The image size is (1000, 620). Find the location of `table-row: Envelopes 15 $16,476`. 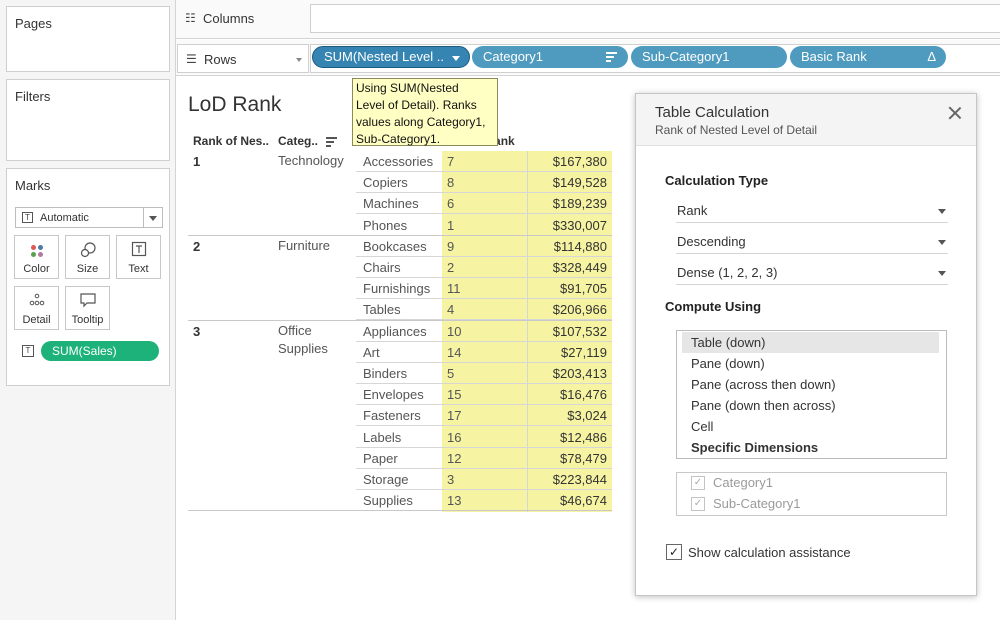

table-row: Envelopes 15 $16,476 is located at coordinates (484, 395).